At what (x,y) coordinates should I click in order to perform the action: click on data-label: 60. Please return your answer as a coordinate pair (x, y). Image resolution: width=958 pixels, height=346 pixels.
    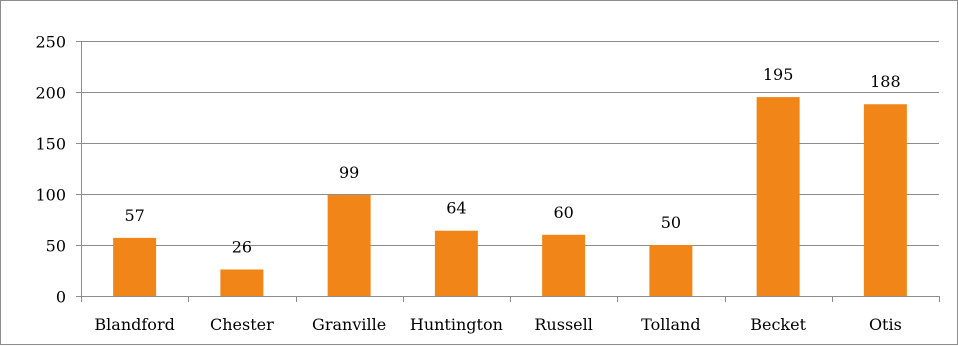
    Looking at the image, I should click on (563, 212).